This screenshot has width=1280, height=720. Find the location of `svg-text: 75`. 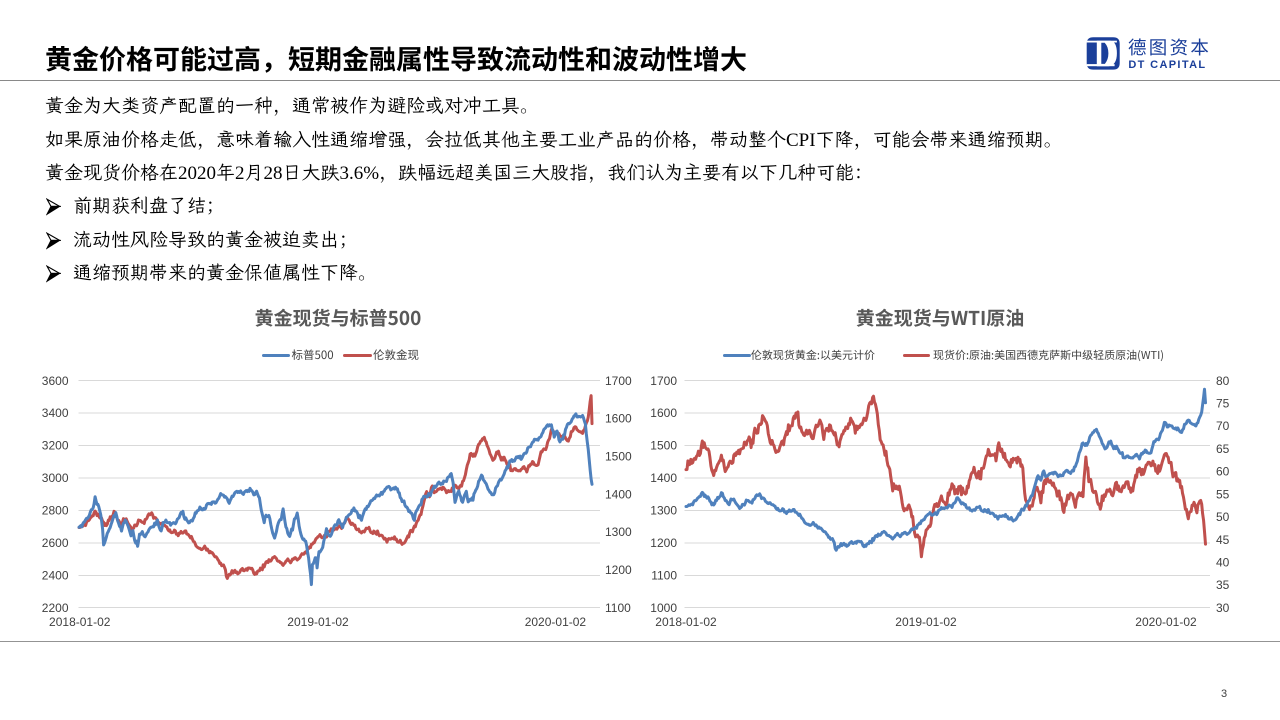

svg-text: 75 is located at coordinates (1223, 404).